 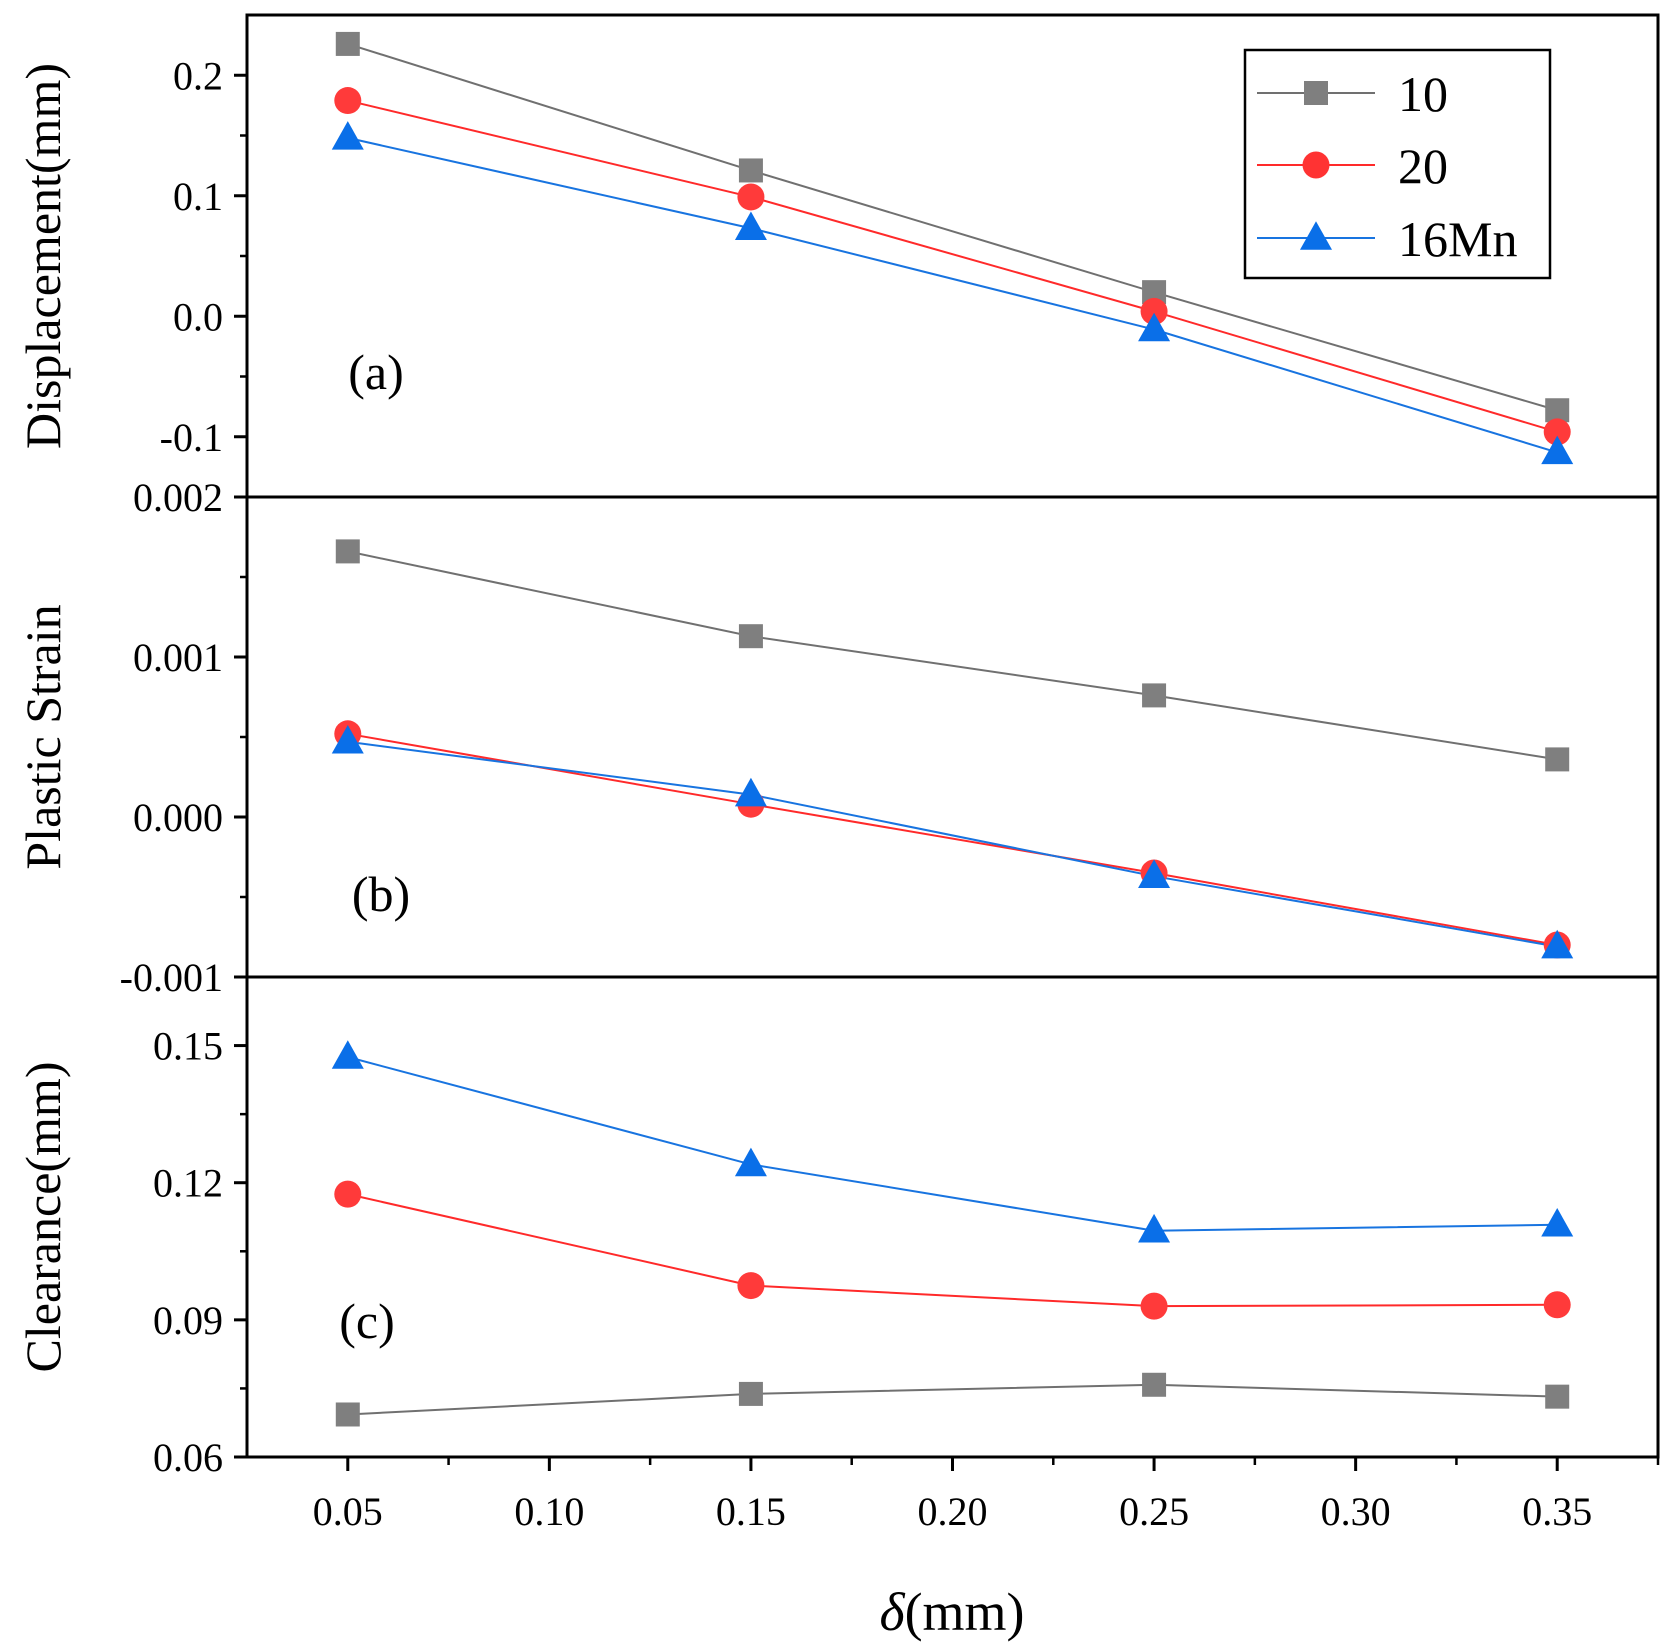 I want to click on y-tick-label: 0.002, so click(x=178, y=497).